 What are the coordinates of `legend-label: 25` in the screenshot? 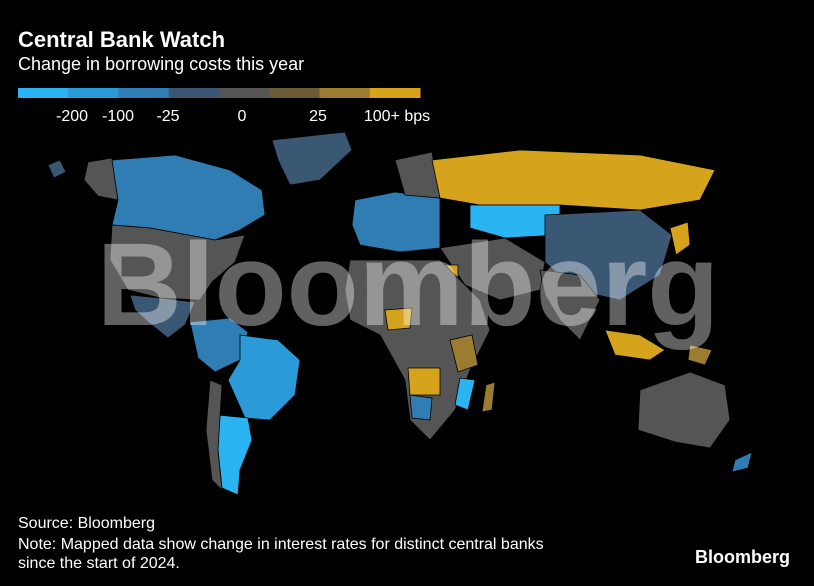 It's located at (318, 116).